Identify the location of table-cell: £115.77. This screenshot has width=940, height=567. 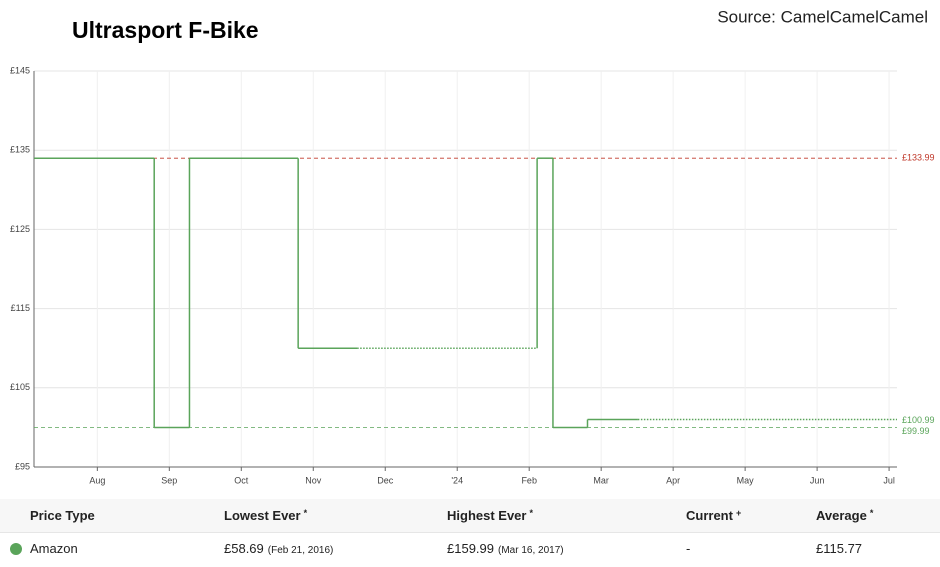
(839, 548).